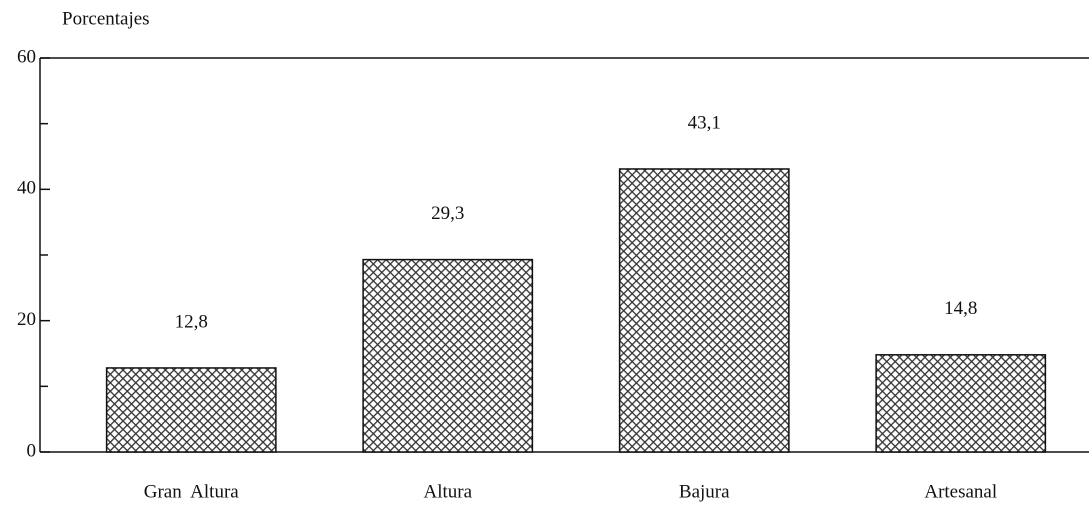 The height and width of the screenshot is (512, 1089). Describe the element at coordinates (192, 491) in the screenshot. I see `x-tick-label: Gran Altura` at that location.